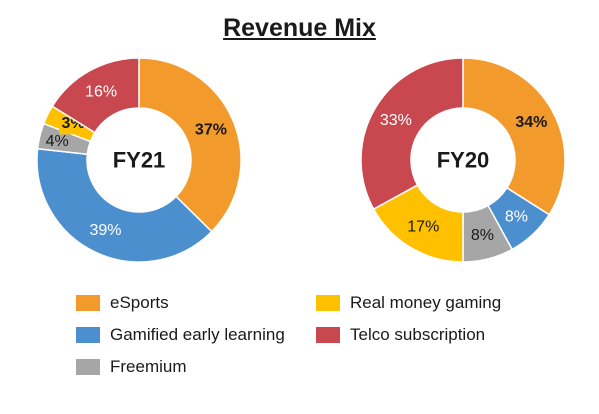 The image size is (599, 414). What do you see at coordinates (516, 216) in the screenshot?
I see `data-label-fy20-gamified-early-learning: 8%` at bounding box center [516, 216].